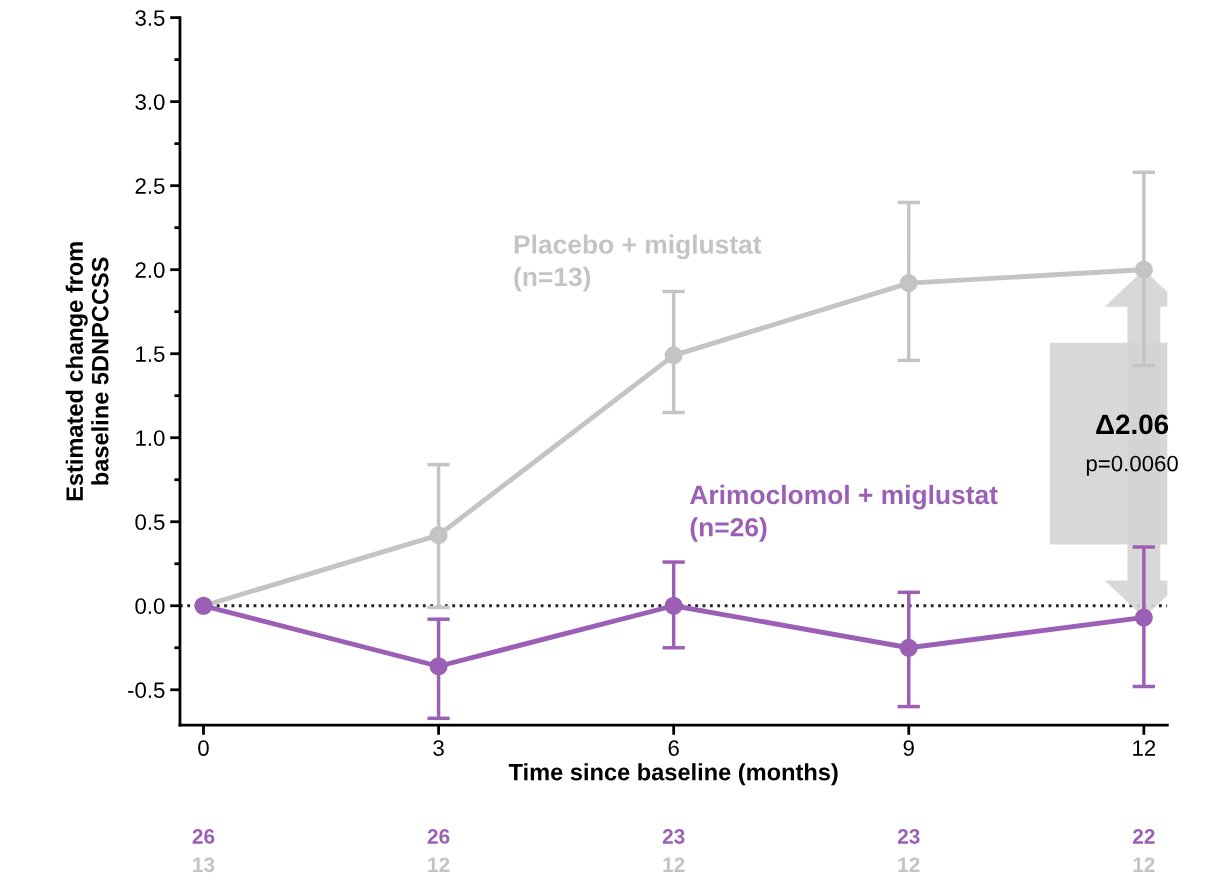  I want to click on y-tick-label: 2.5, so click(150, 186).